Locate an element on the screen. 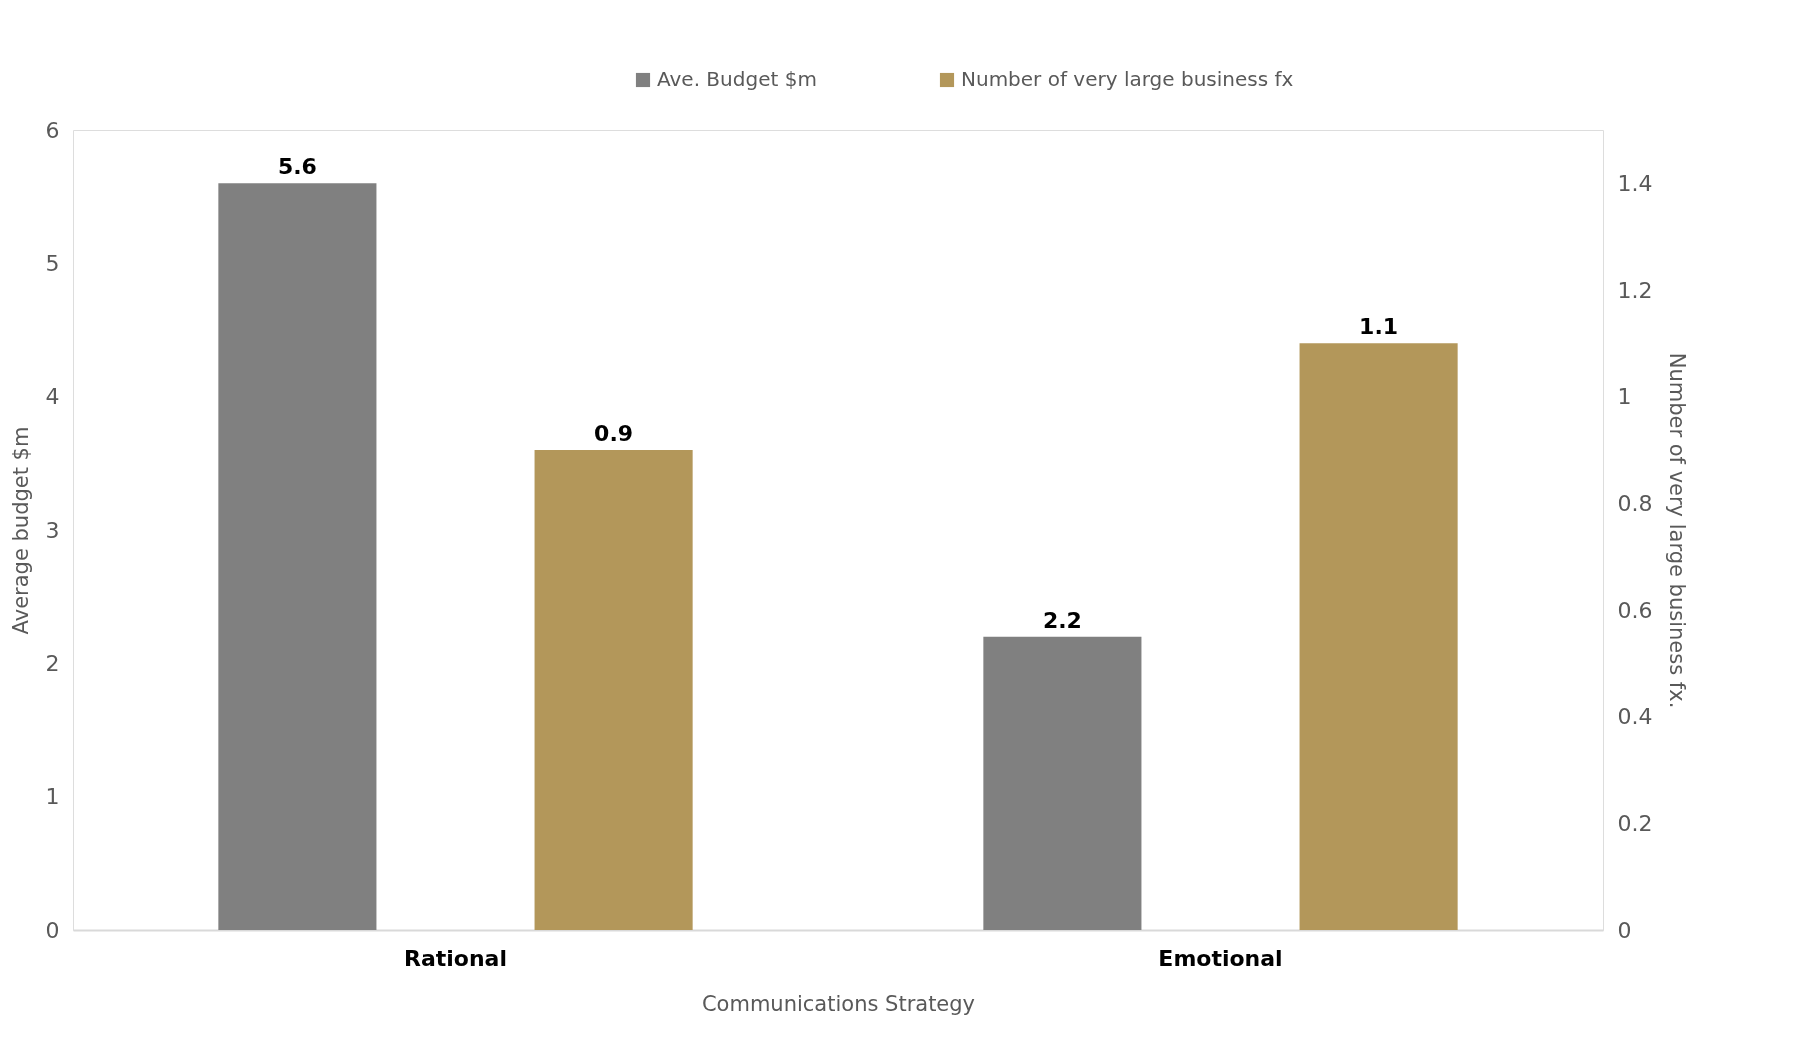  y2-tick-label: 1.2 is located at coordinates (1635, 290).